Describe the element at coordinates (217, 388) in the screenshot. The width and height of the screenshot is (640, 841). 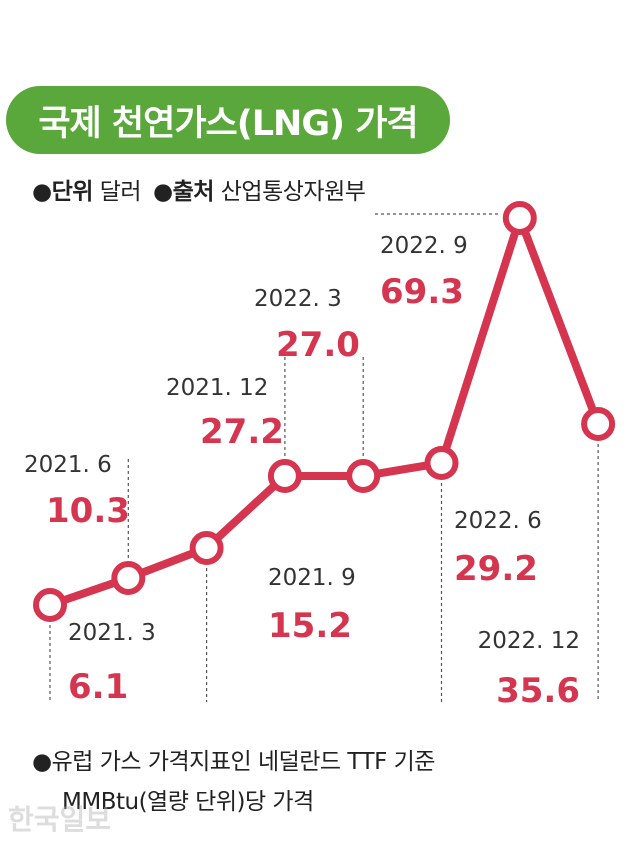
I see `x-tick-label: 2021. 12` at that location.